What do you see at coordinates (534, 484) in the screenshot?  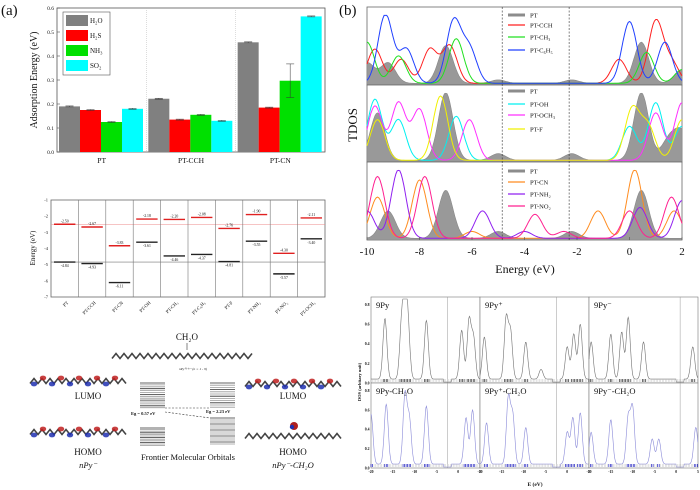 I see `dos-xlabel: E (eV)` at bounding box center [534, 484].